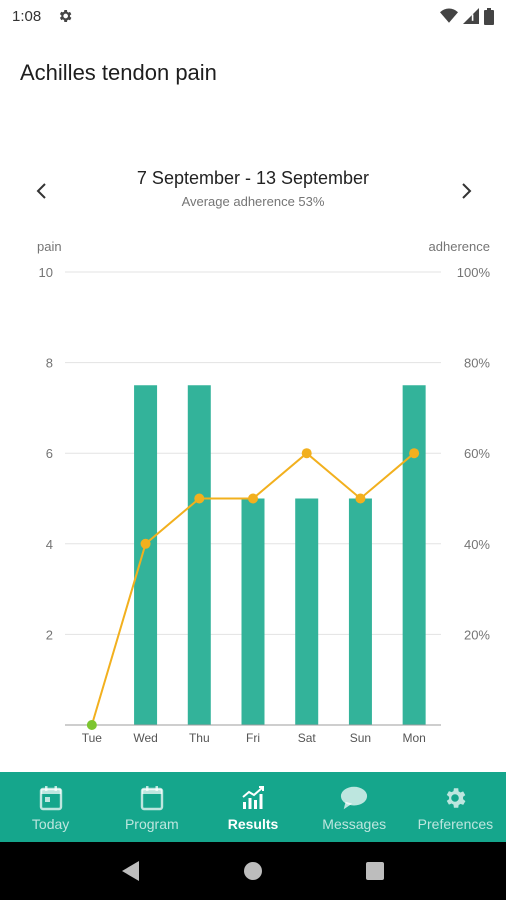 This screenshot has height=900, width=506. I want to click on adherence-point-thu, so click(199, 498).